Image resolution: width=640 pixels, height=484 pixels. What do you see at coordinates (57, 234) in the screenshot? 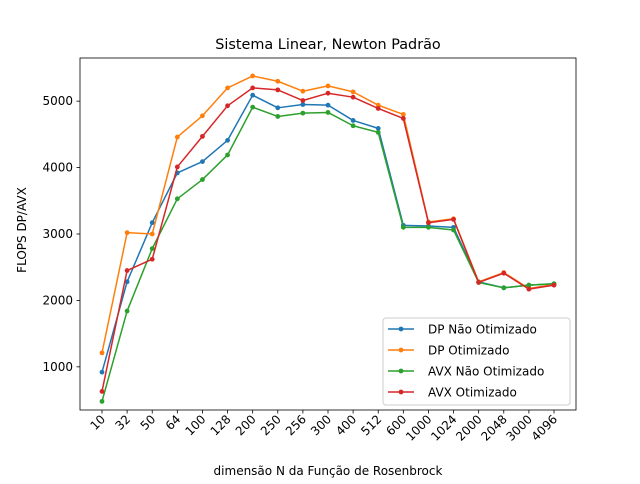
I see `y-tick-label: 3000` at bounding box center [57, 234].